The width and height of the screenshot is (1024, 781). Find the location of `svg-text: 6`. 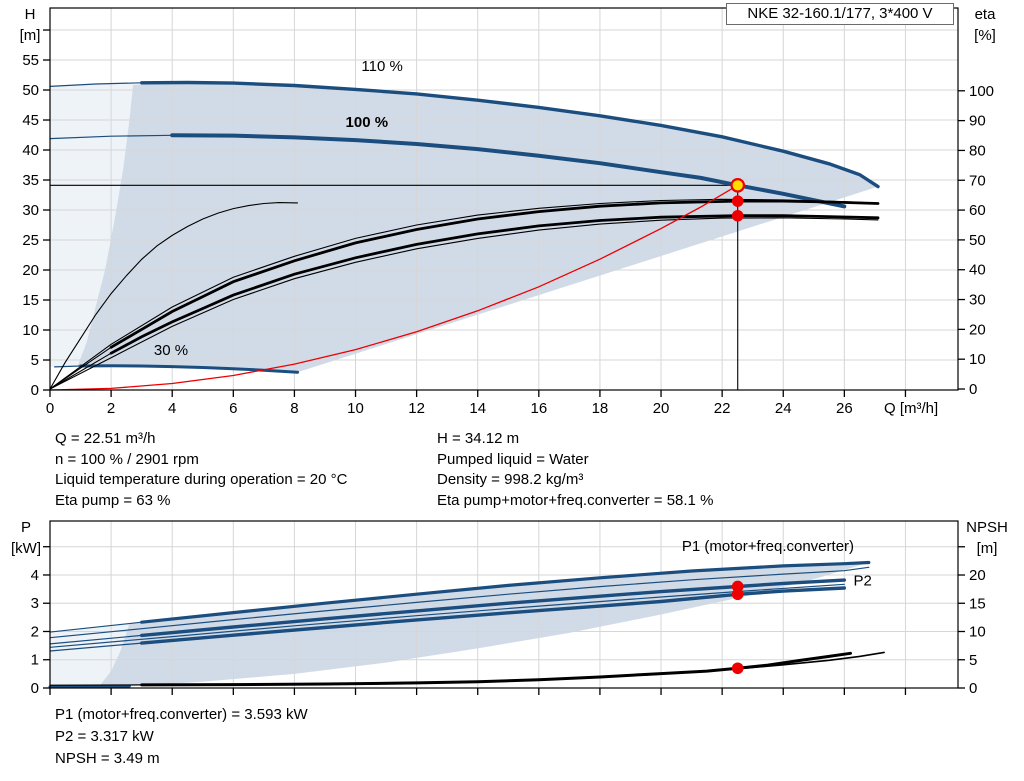

svg-text: 6 is located at coordinates (233, 408).